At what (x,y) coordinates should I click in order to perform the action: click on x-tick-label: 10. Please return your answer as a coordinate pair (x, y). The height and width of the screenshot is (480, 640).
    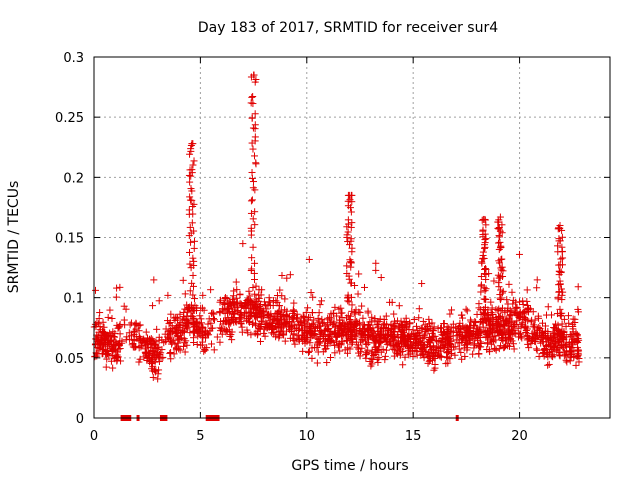
    Looking at the image, I should click on (307, 436).